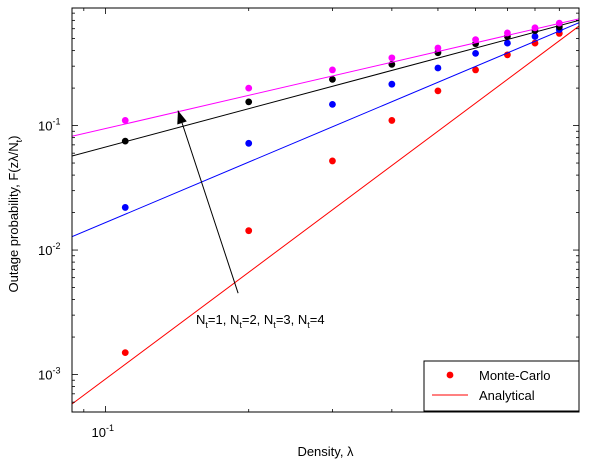  Describe the element at coordinates (49, 374) in the screenshot. I see `y-tick-label: 10⁻³` at that location.